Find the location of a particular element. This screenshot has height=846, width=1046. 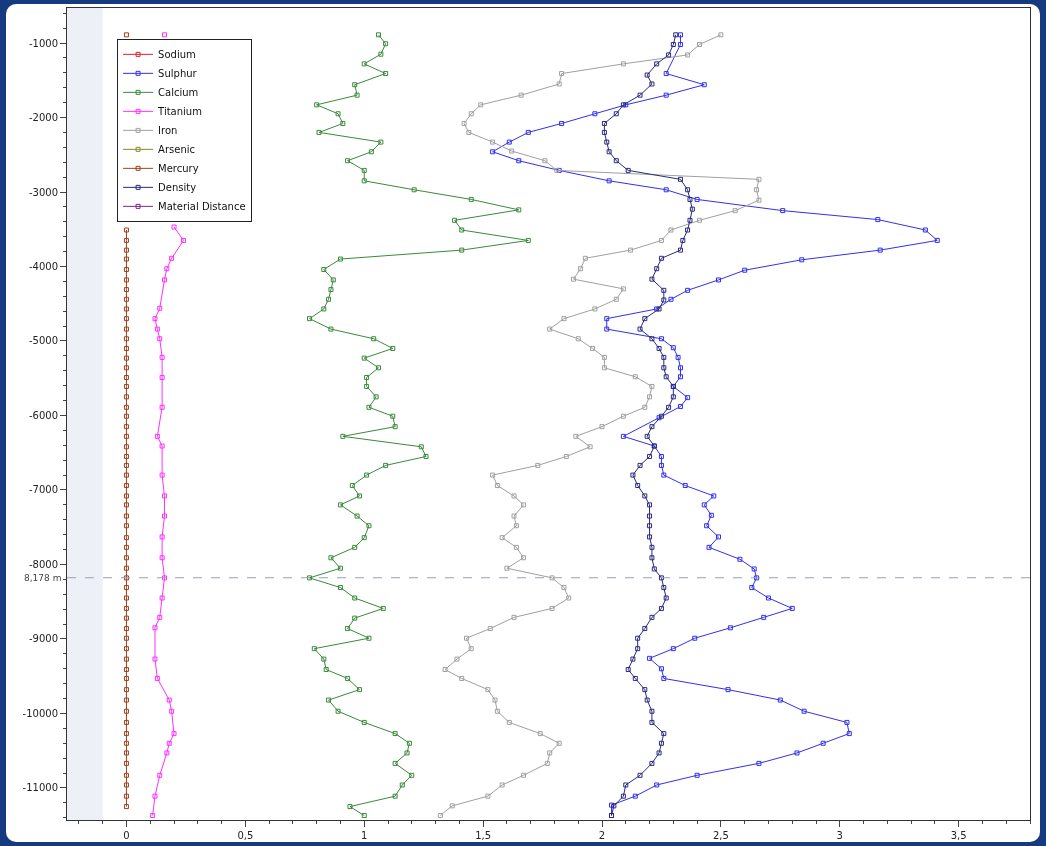

y-tick-label: -4000 is located at coordinates (43, 266).